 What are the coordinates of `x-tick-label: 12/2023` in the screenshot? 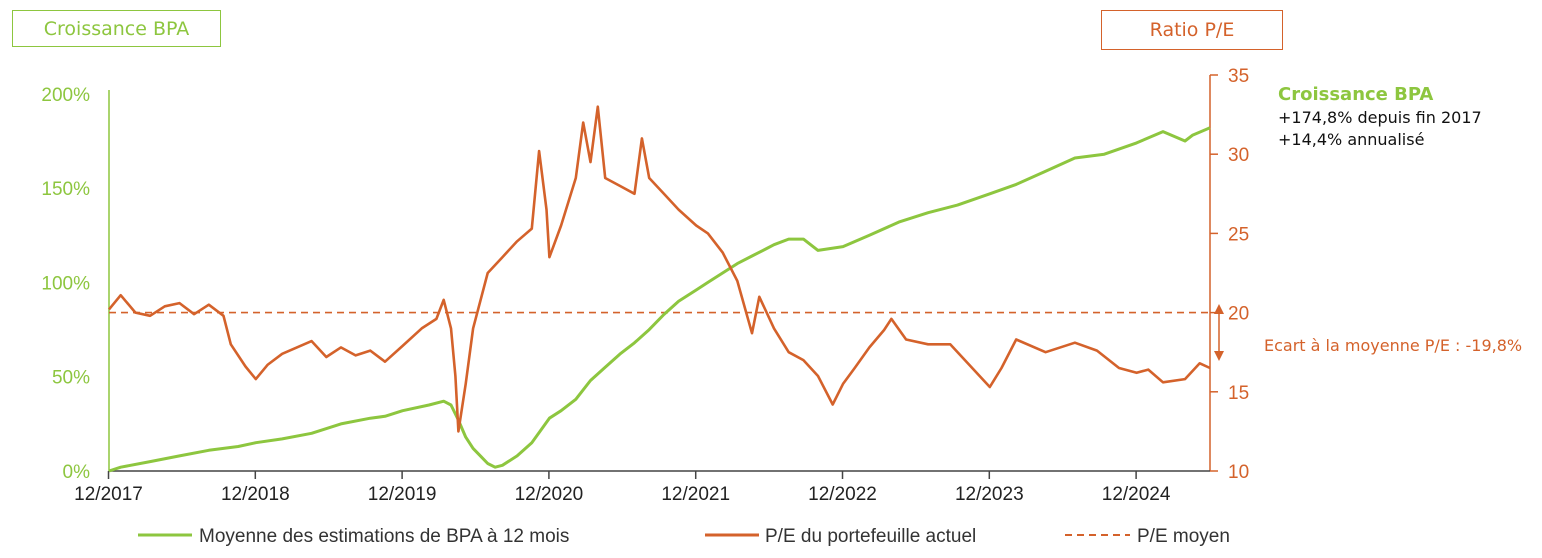 It's located at (989, 494).